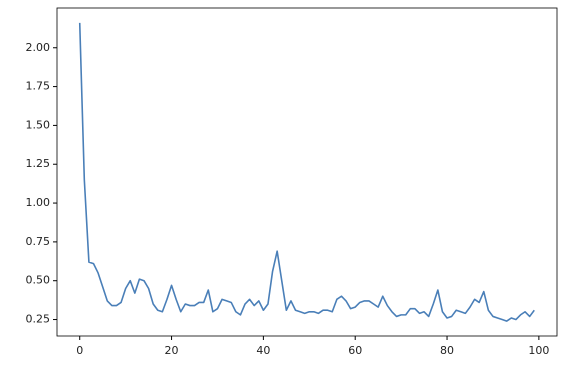 The height and width of the screenshot is (379, 573). What do you see at coordinates (38, 319) in the screenshot?
I see `y-tick-label: 0.25` at bounding box center [38, 319].